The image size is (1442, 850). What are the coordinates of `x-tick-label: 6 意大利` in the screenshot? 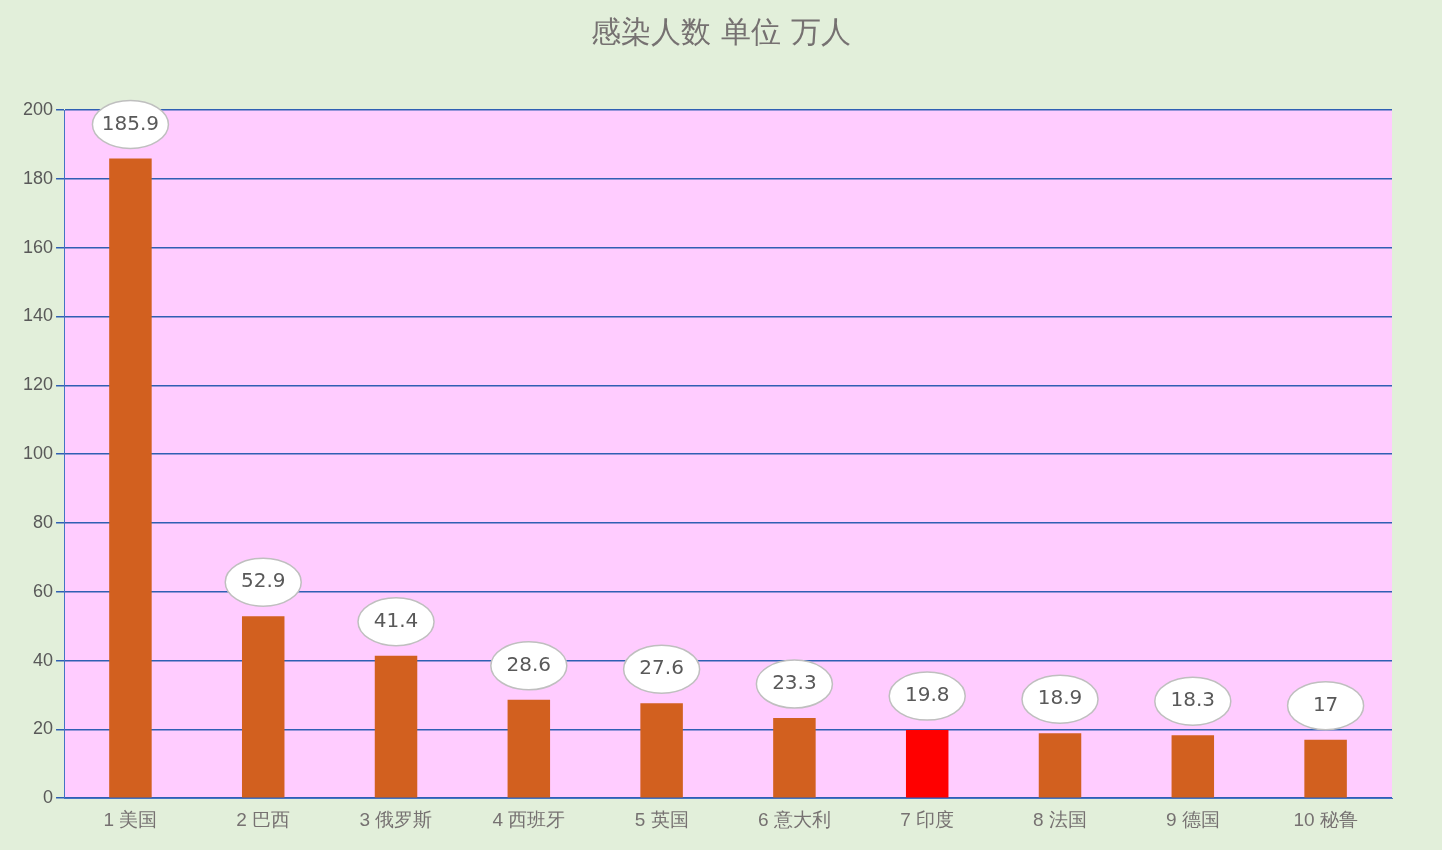 It's located at (794, 819).